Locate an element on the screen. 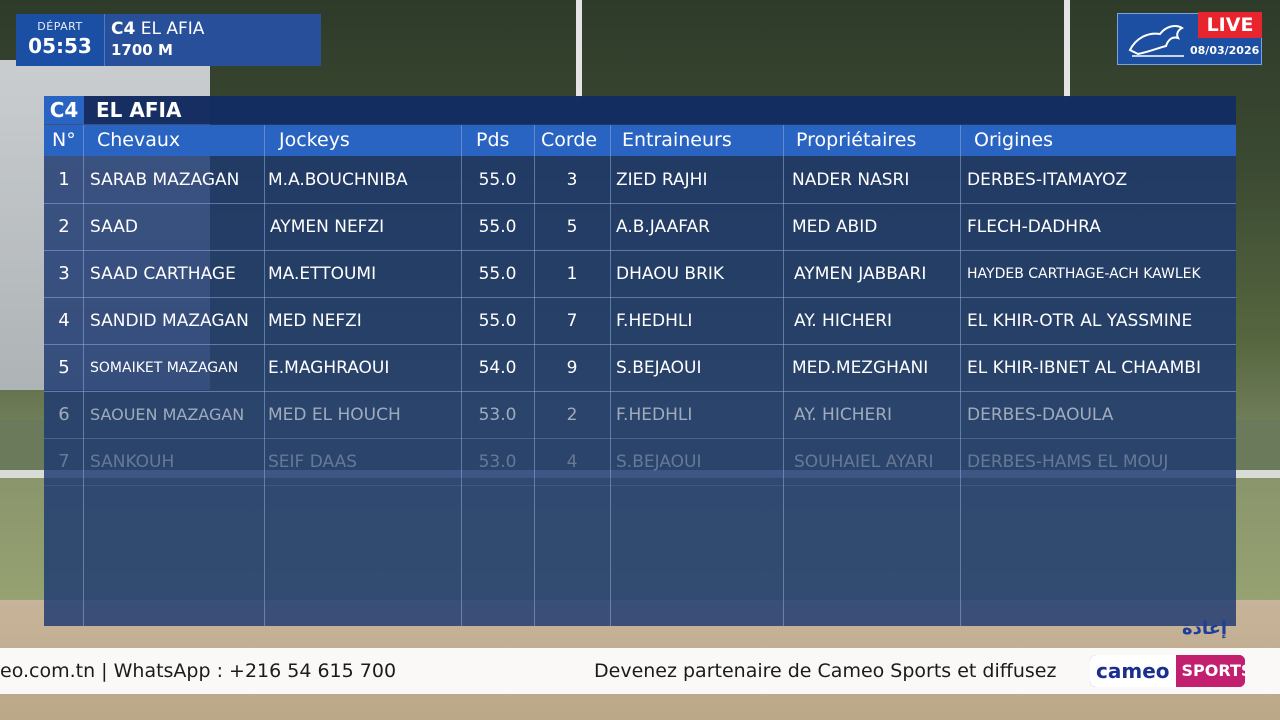 The height and width of the screenshot is (720, 1280). row-corde: 9 is located at coordinates (572, 368).